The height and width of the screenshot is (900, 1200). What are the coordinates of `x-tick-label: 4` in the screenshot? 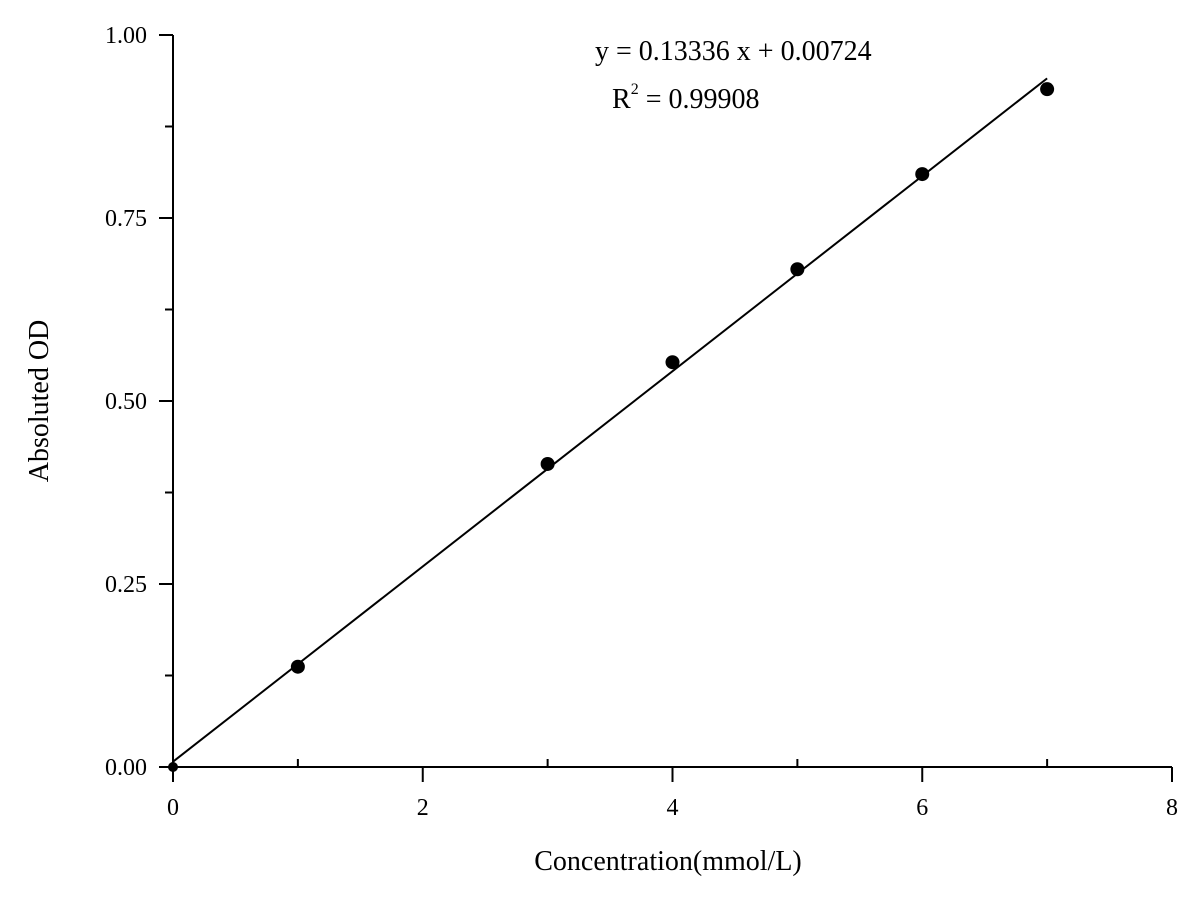 It's located at (673, 808).